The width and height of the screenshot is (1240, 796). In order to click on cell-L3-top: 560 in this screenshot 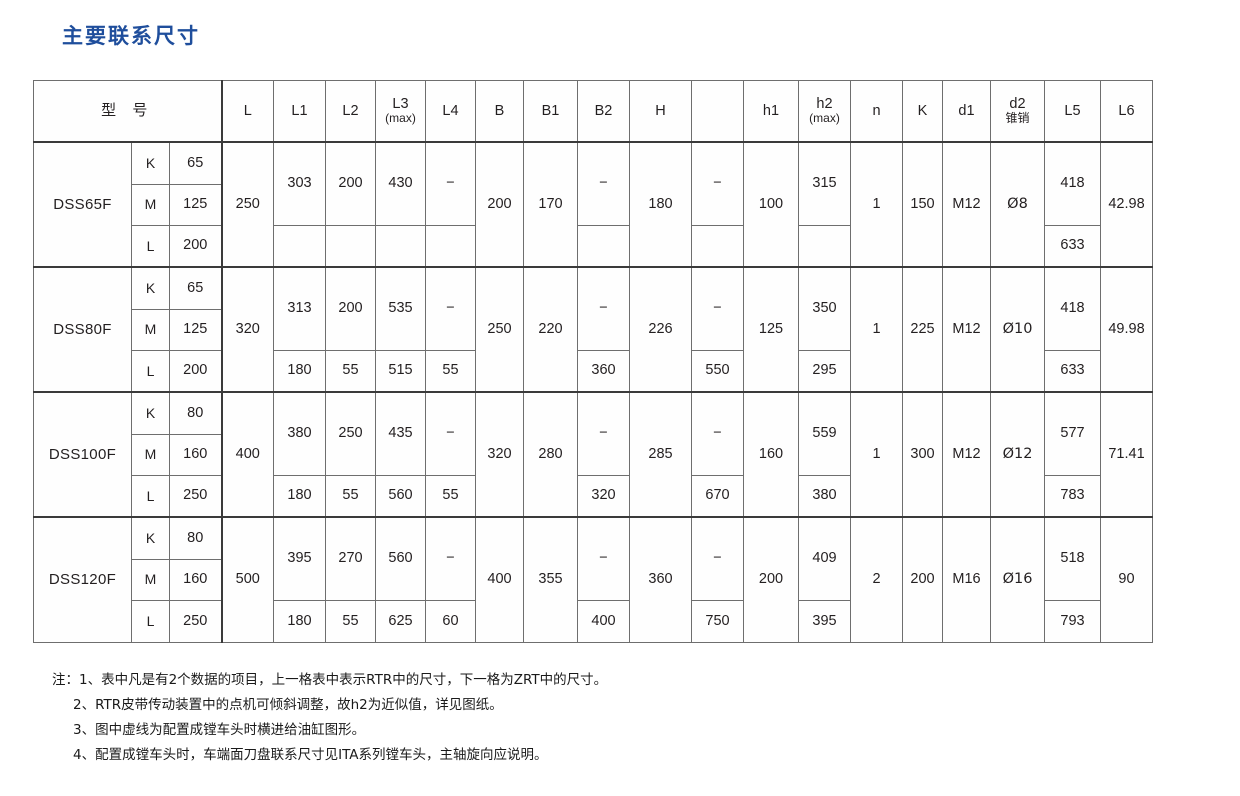, I will do `click(400, 558)`.